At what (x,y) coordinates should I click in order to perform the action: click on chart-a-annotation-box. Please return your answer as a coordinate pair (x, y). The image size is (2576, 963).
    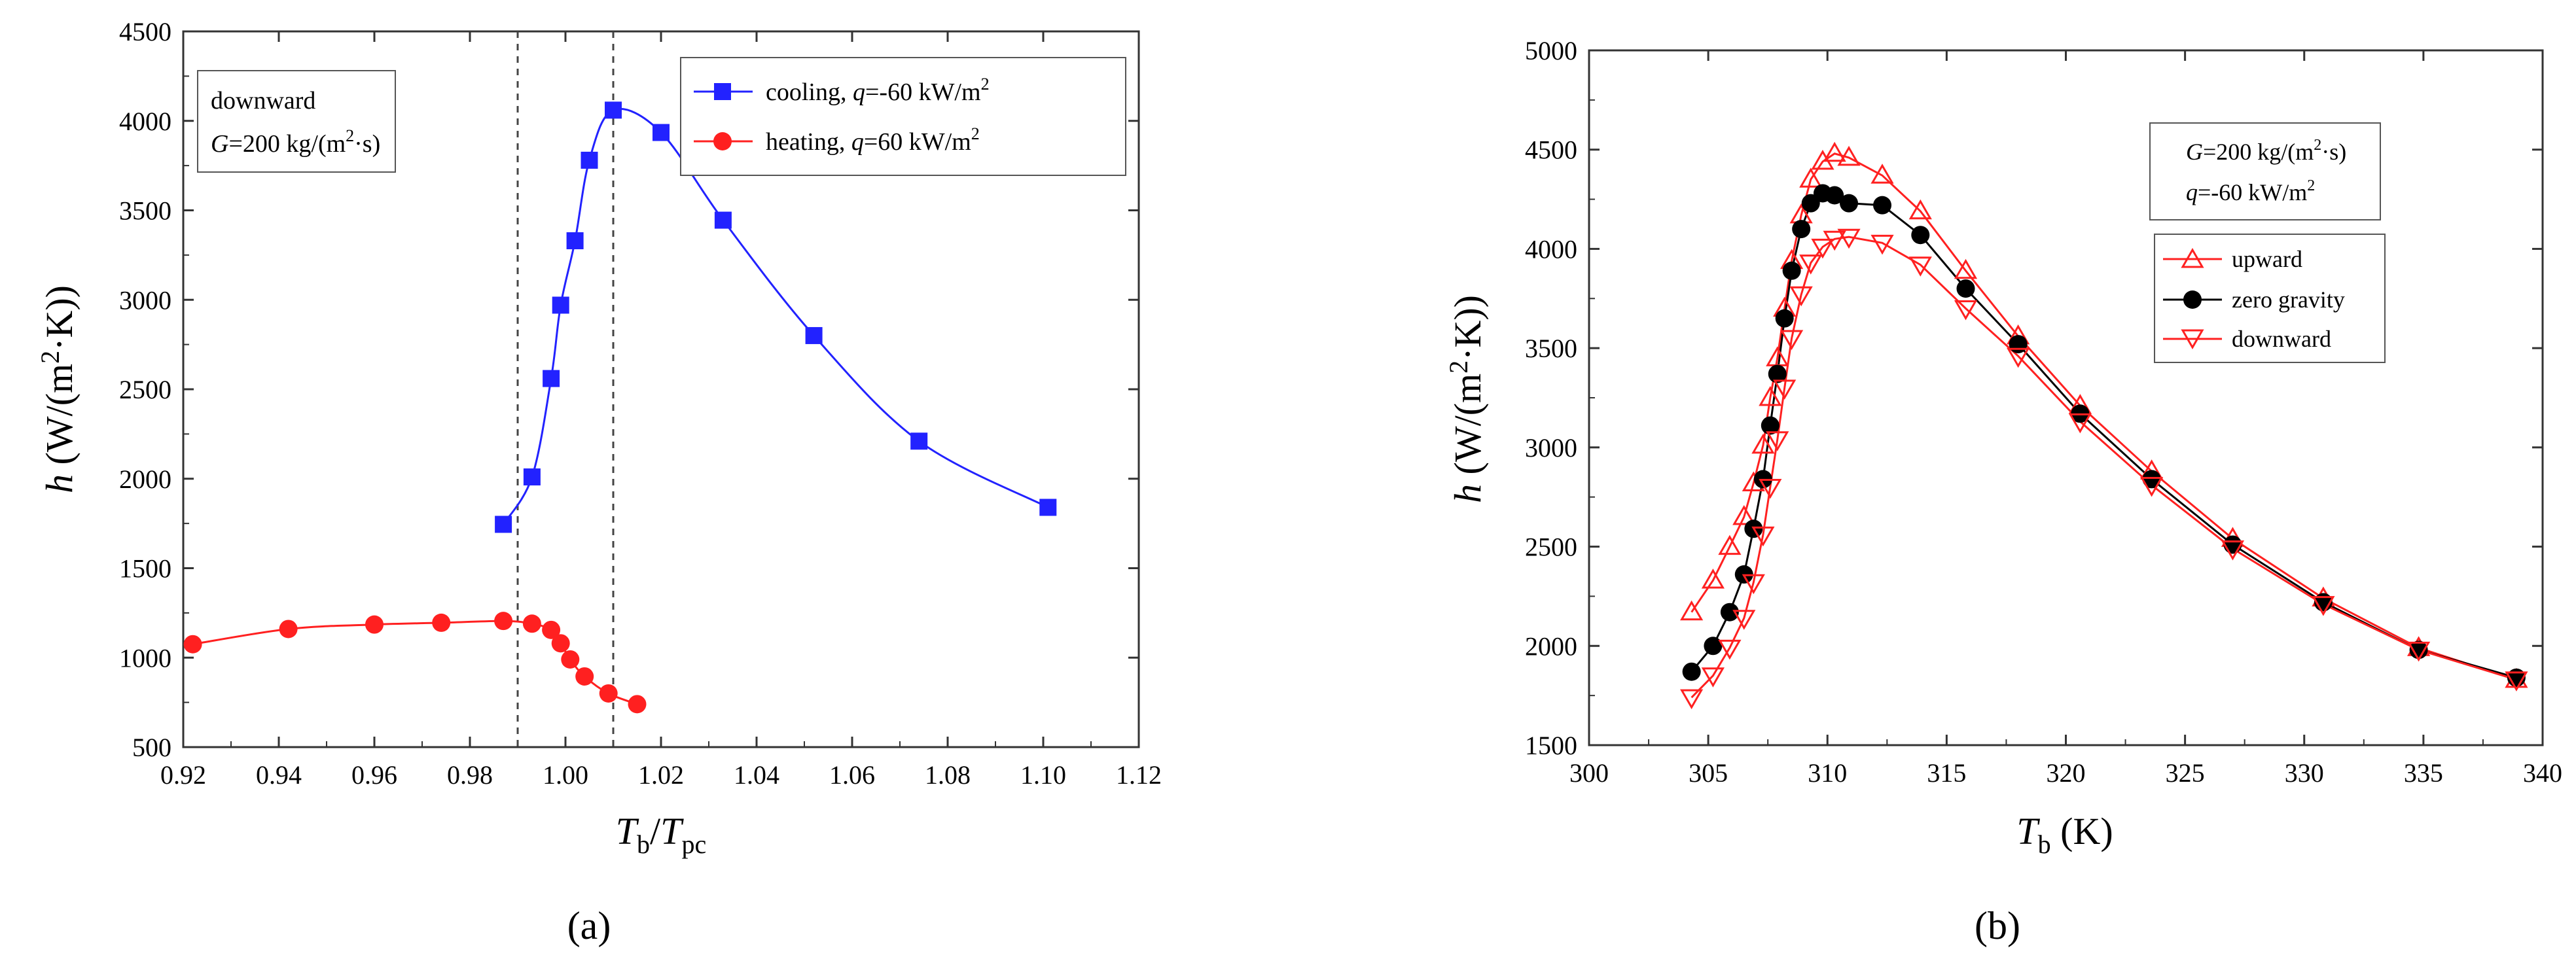
    Looking at the image, I should click on (296, 122).